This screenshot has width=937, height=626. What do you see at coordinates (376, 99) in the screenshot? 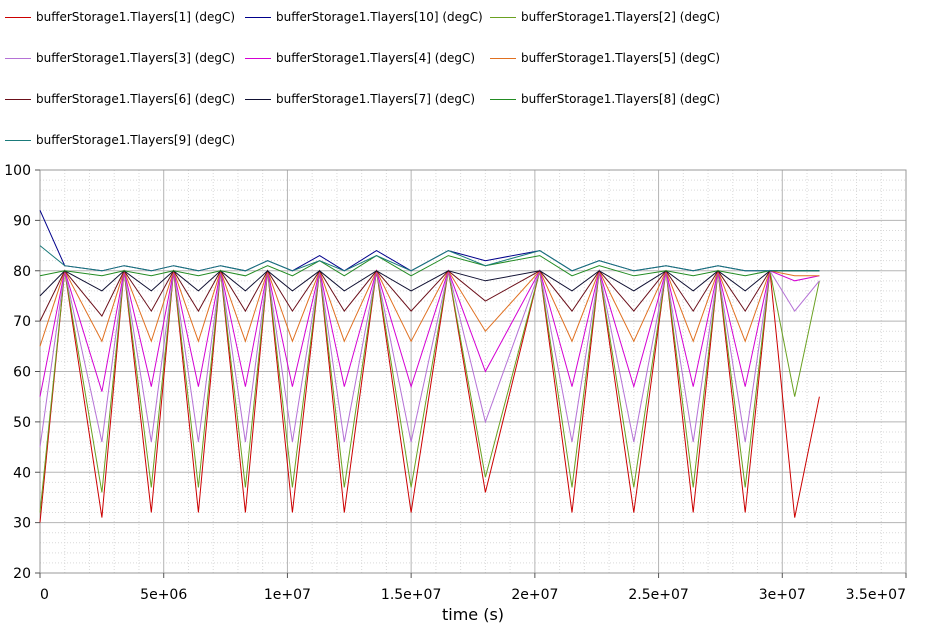
I see `legend-label: bufferStorage1.Tlayers[7] (degC)` at bounding box center [376, 99].